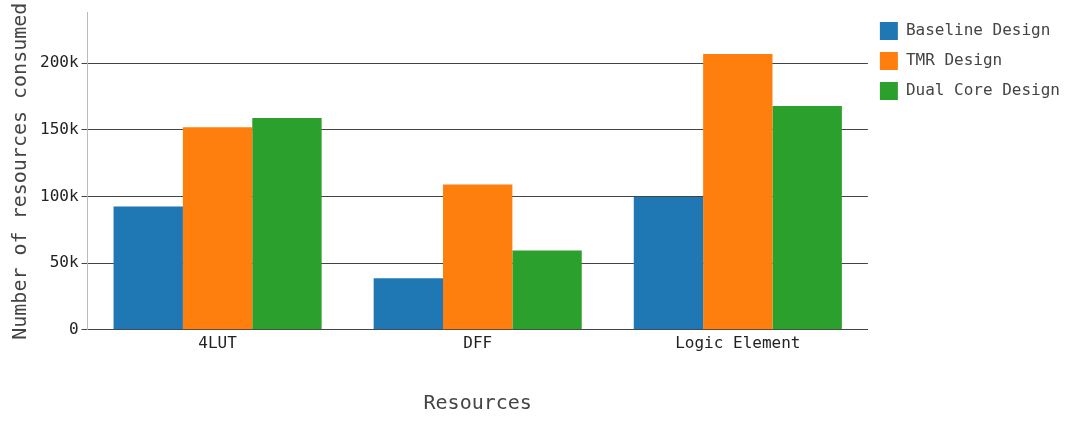  Describe the element at coordinates (59, 62) in the screenshot. I see `y-tick-label: 200k` at that location.